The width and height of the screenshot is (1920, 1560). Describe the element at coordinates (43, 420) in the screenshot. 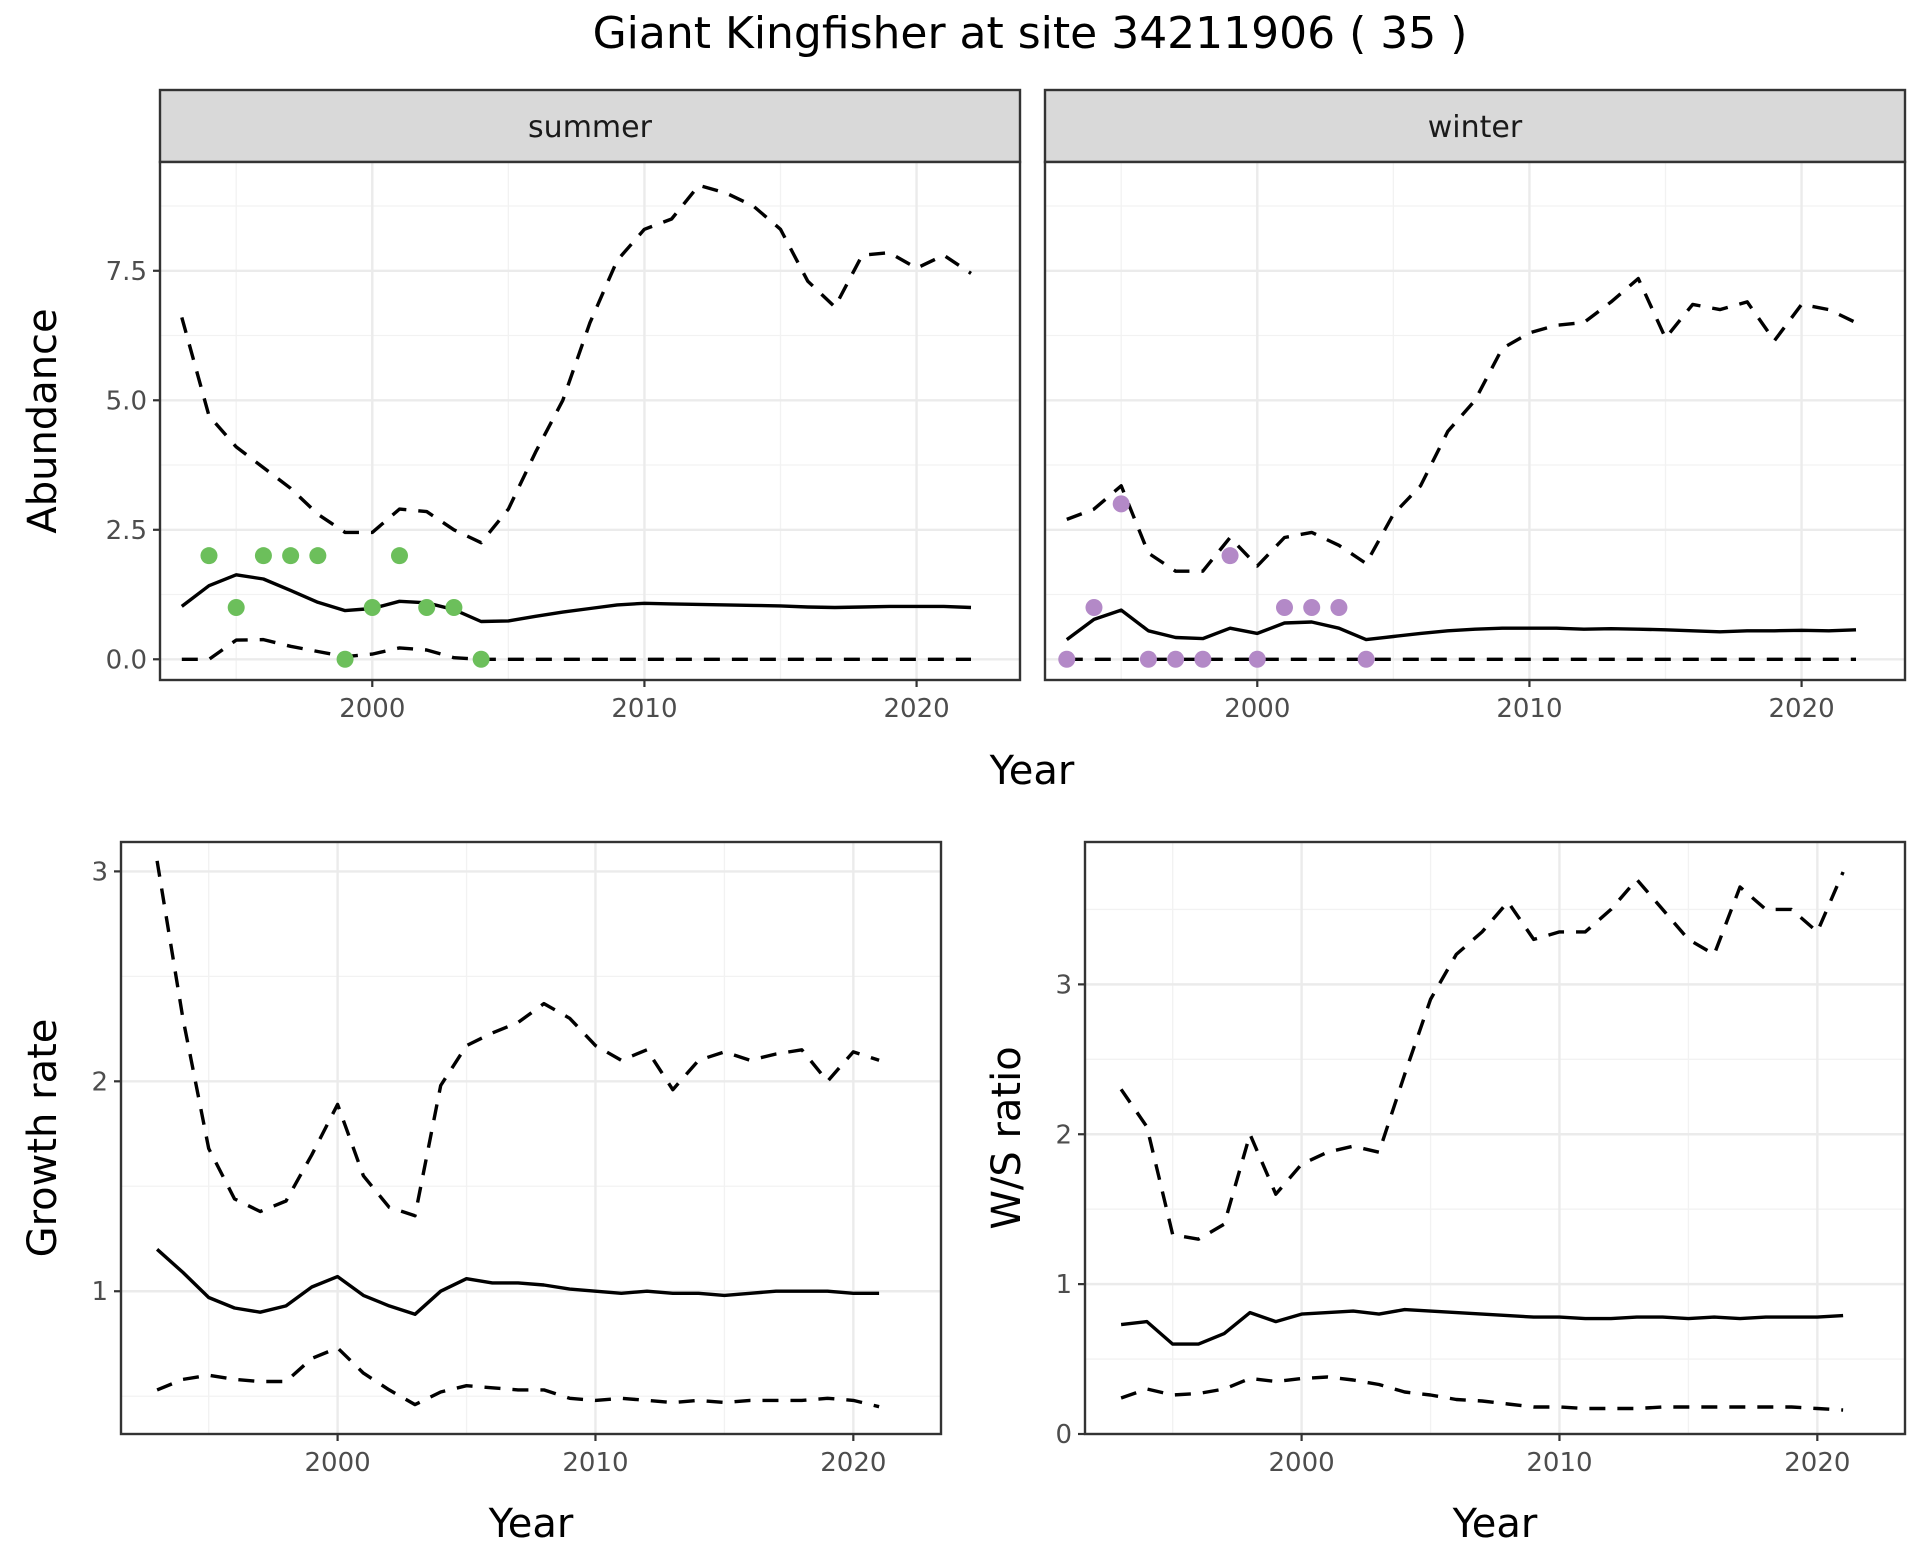

I see `abundance-y-axis-title: Abundance` at that location.